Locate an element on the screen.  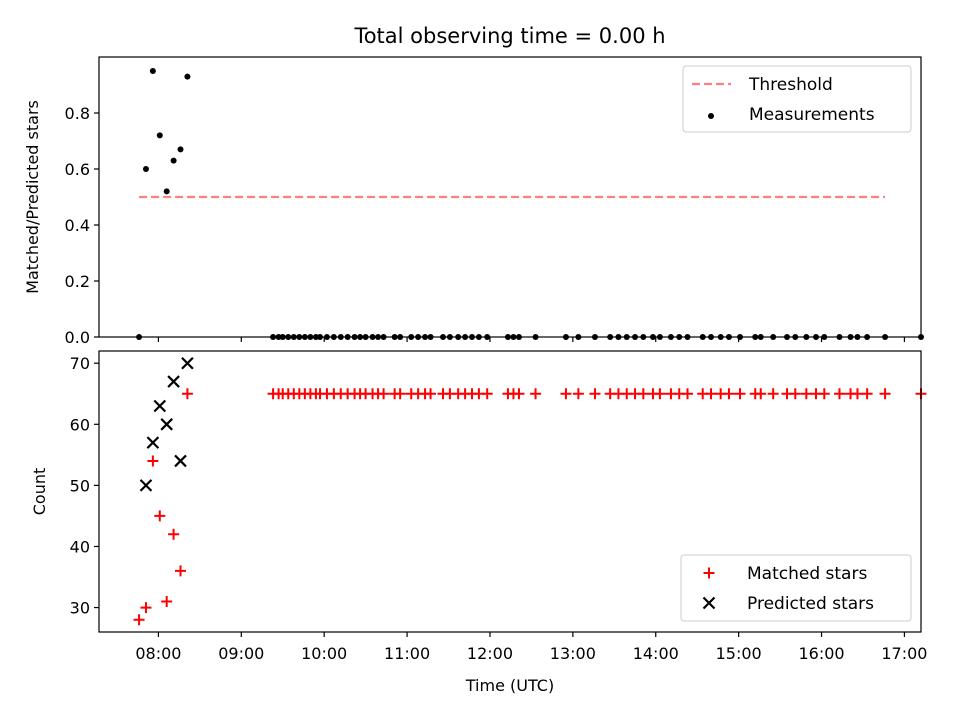
y-tick-label: 60 is located at coordinates (80, 424).